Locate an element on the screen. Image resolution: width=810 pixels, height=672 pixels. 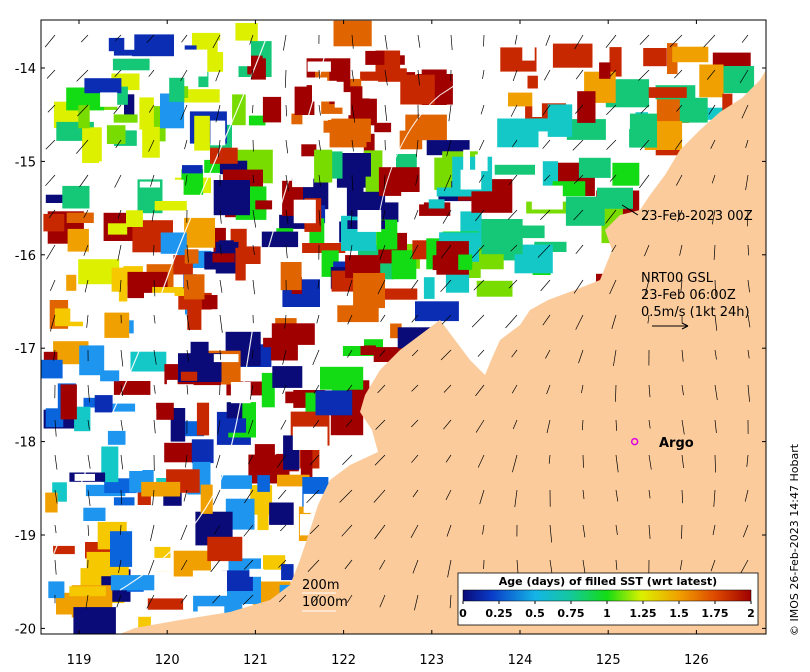
colorbar-tick-label: 0.75 is located at coordinates (570, 613).